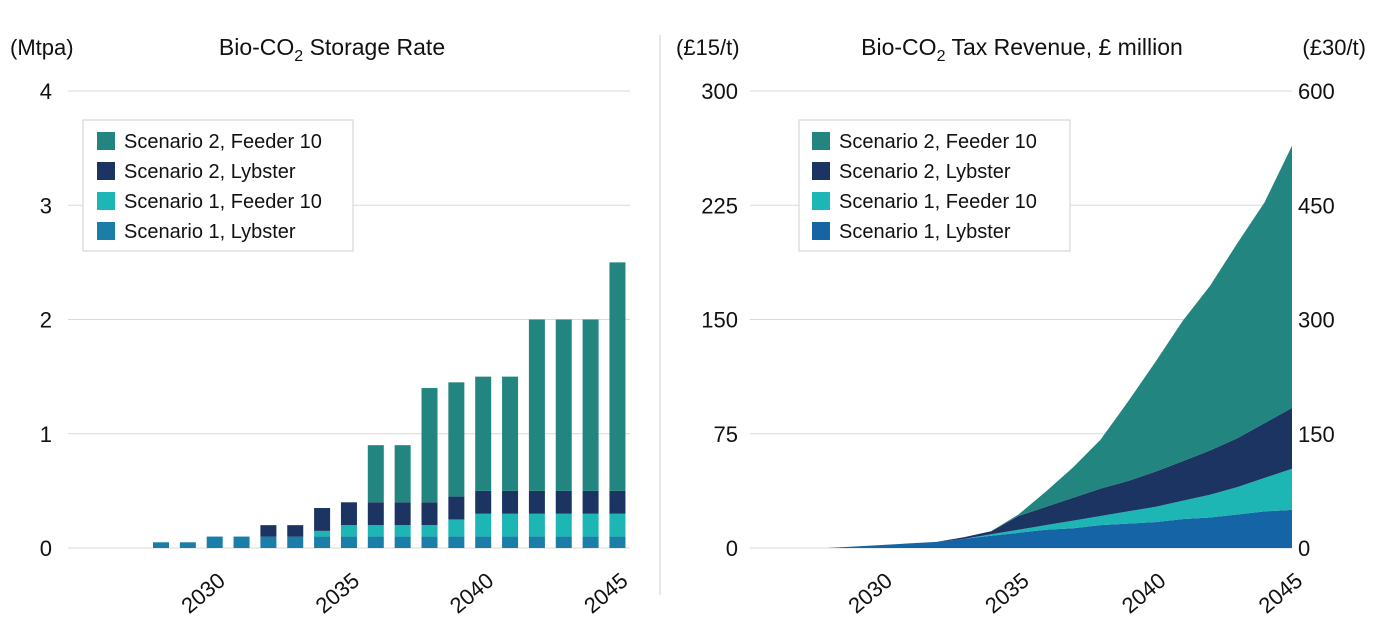  Describe the element at coordinates (322, 533) in the screenshot. I see `bar-scenario-1-feeder-10-2034` at that location.